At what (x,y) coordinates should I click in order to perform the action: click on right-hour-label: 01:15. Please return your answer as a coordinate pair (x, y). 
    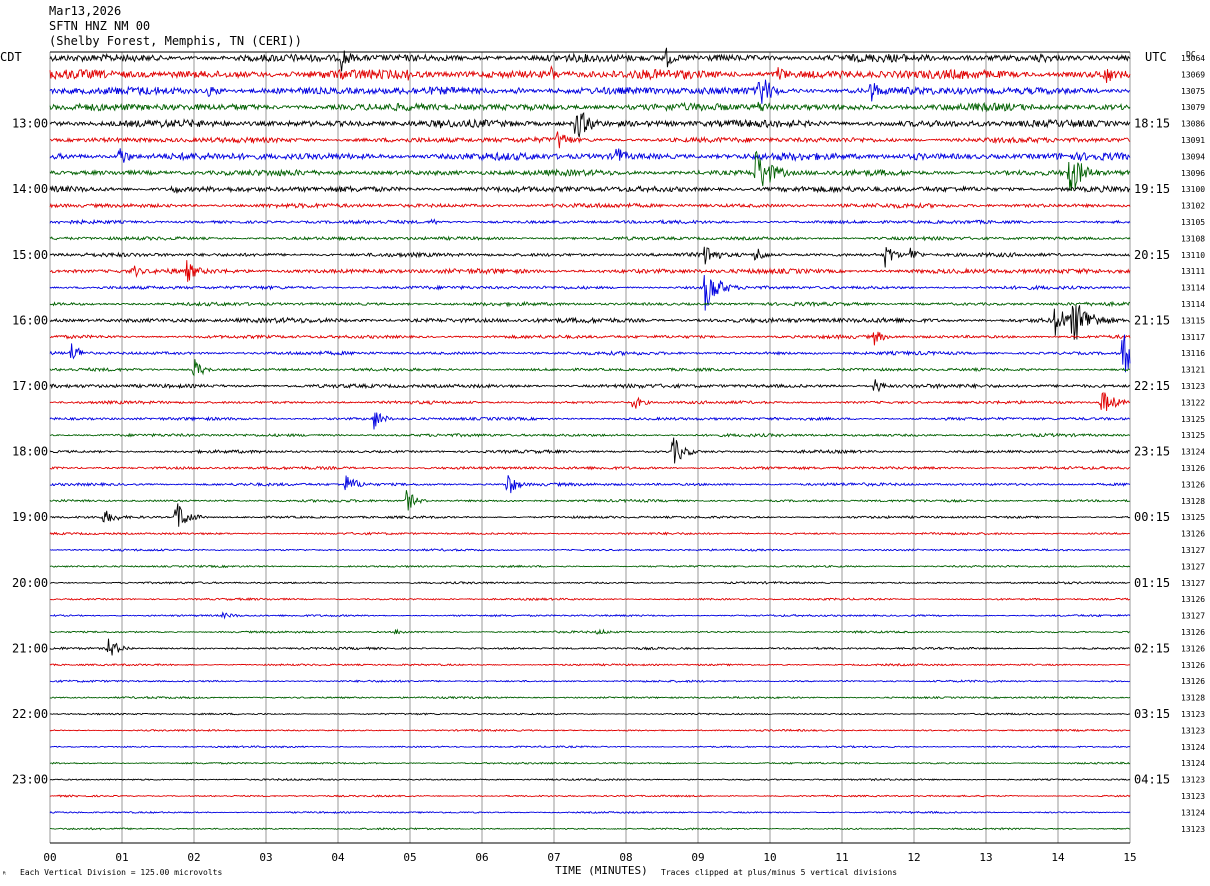
    Looking at the image, I should click on (1152, 583).